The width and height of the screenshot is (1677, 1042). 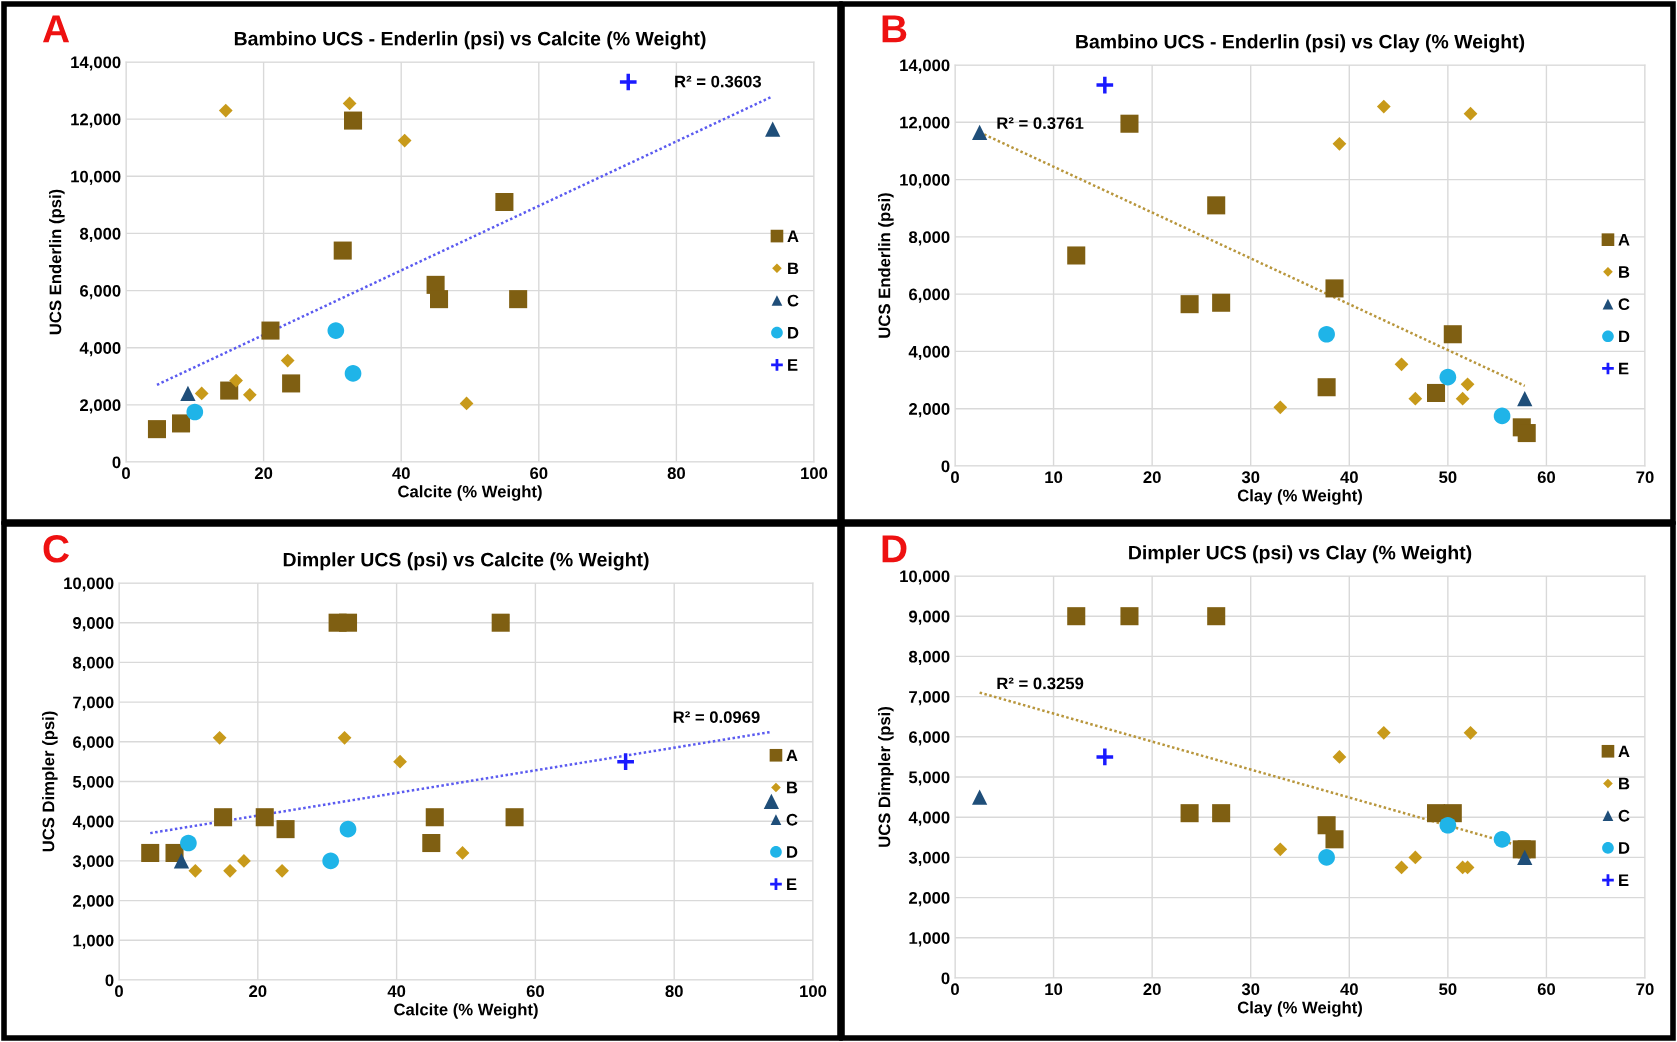 I want to click on chart-title: Bambino UCS - Enderlin (psi) vs Calcite (% Weight), so click(x=470, y=40).